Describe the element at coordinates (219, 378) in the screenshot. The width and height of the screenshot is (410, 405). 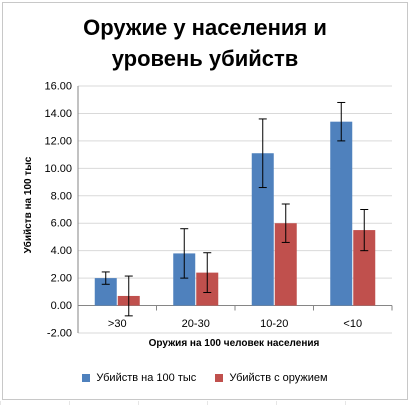
I see `legend-swatch-red` at that location.